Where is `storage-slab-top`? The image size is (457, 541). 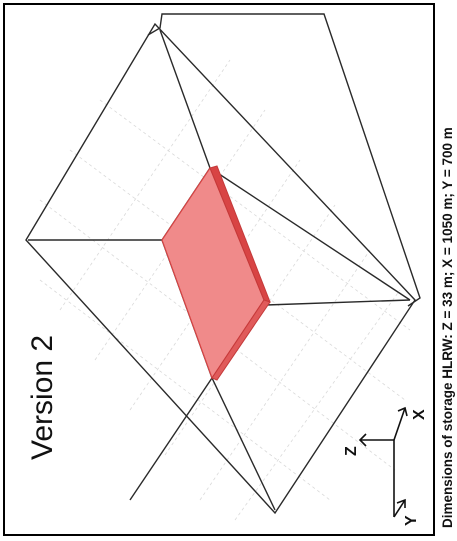
storage-slab-top is located at coordinates (213, 273).